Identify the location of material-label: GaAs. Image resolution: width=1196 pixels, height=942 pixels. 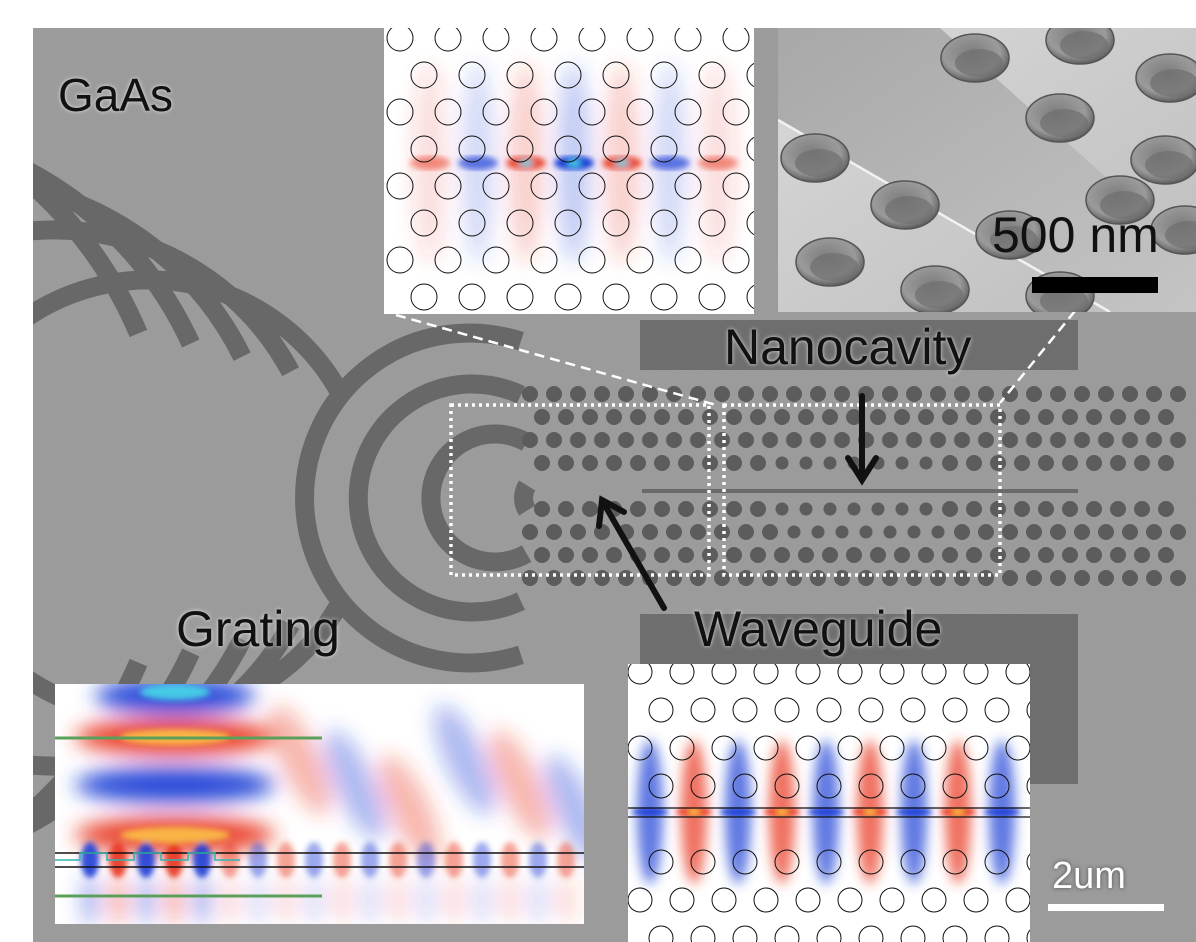
(116, 95).